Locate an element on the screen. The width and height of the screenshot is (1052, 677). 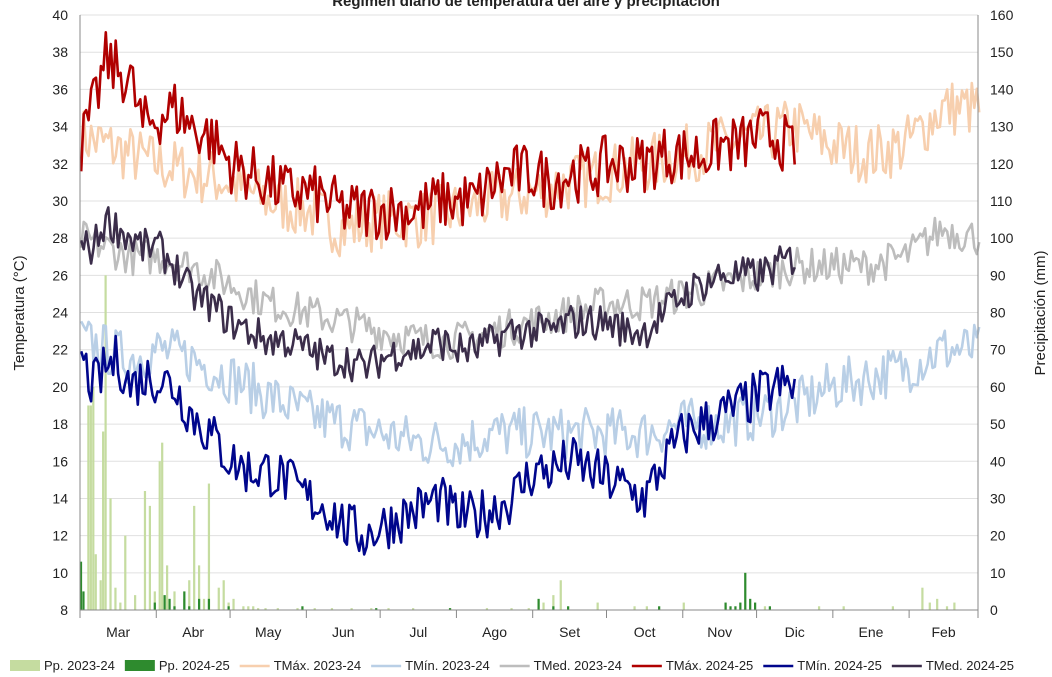
y-tick-label: 28 is located at coordinates (60, 238).